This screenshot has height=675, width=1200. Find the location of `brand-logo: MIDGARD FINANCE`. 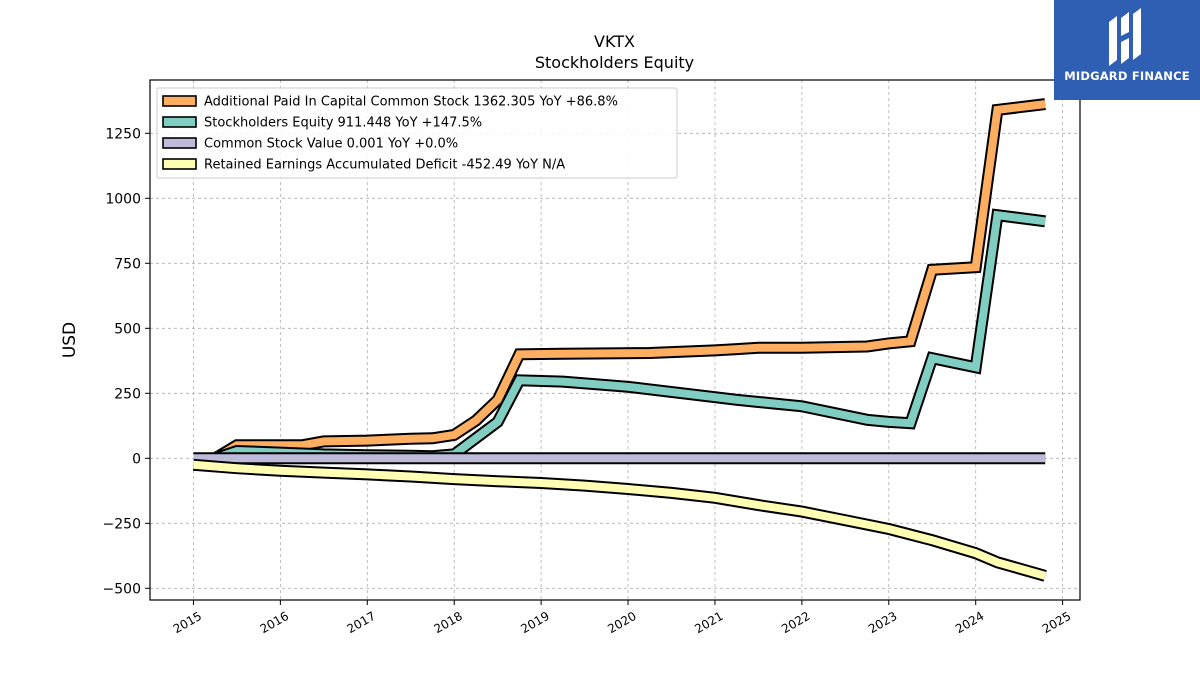

brand-logo: MIDGARD FINANCE is located at coordinates (1127, 50).